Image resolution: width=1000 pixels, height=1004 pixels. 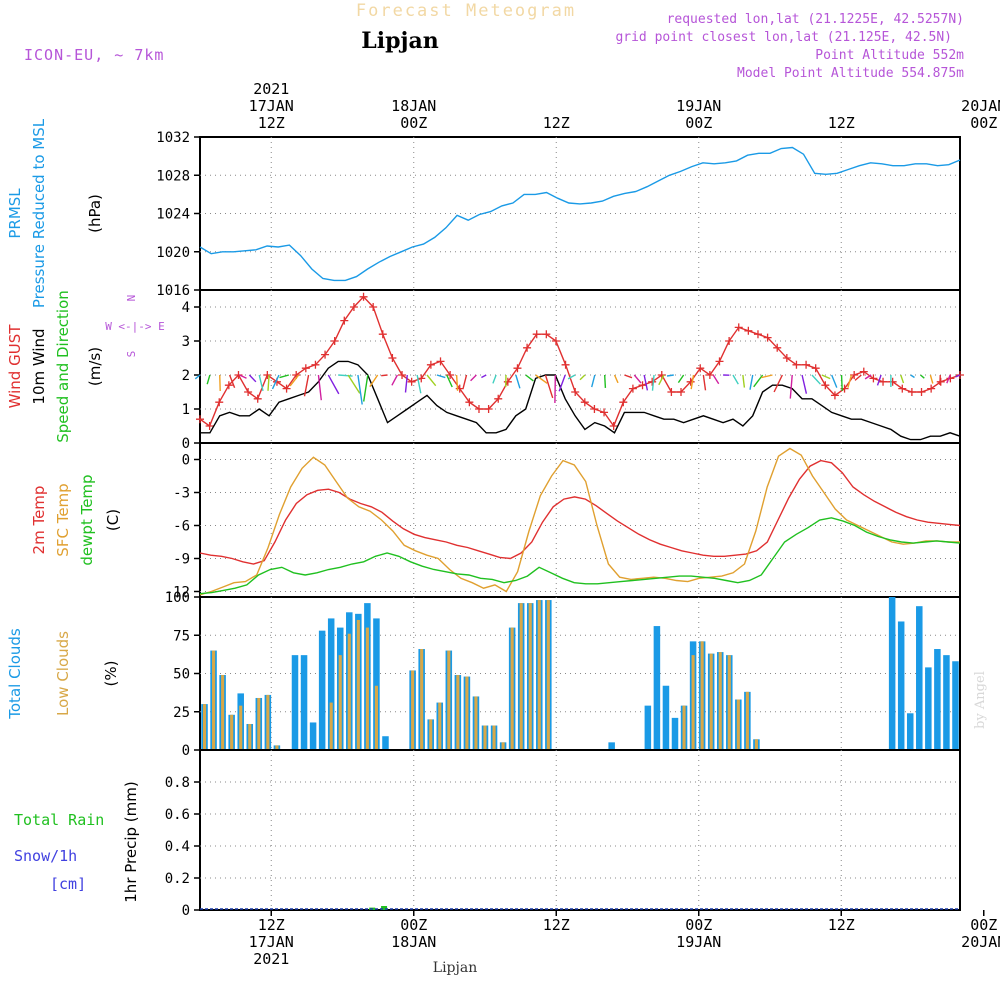 What do you see at coordinates (95, 213) in the screenshot?
I see `panel-unit-pressure: (hPa)` at bounding box center [95, 213].